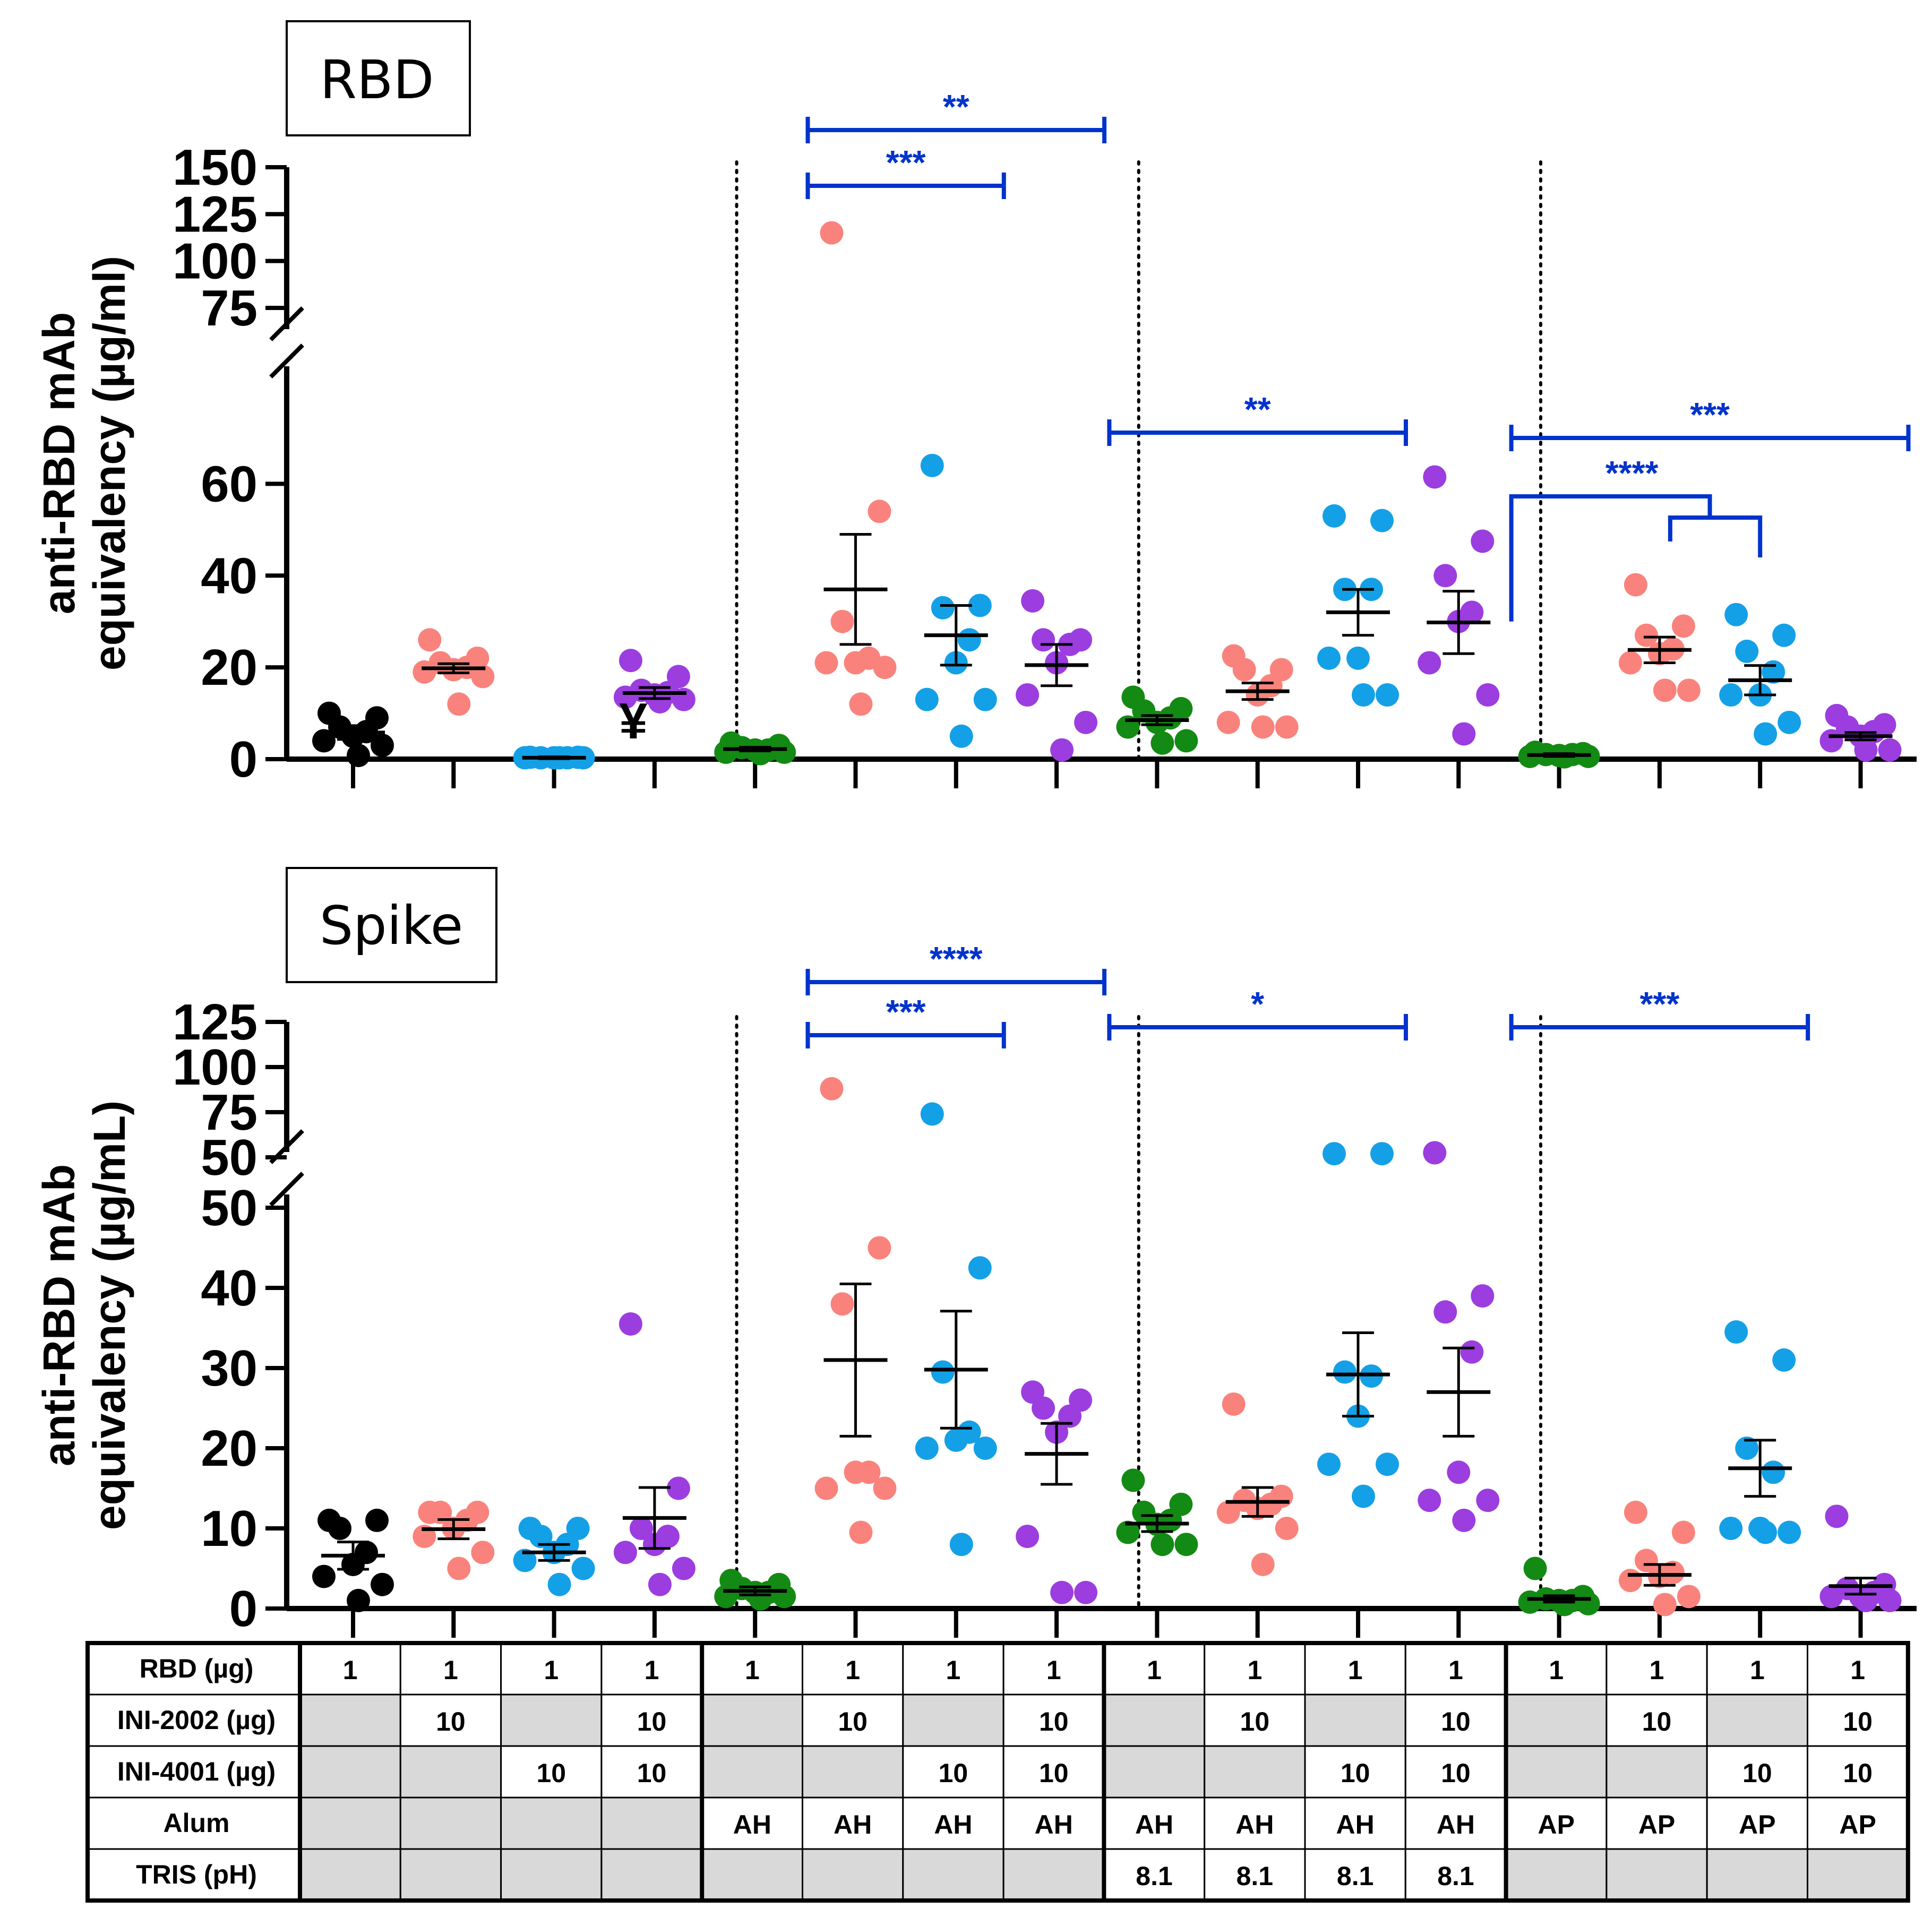 This screenshot has width=1932, height=1926. I want to click on table-row-label: RBD (µg), so click(197, 1668).